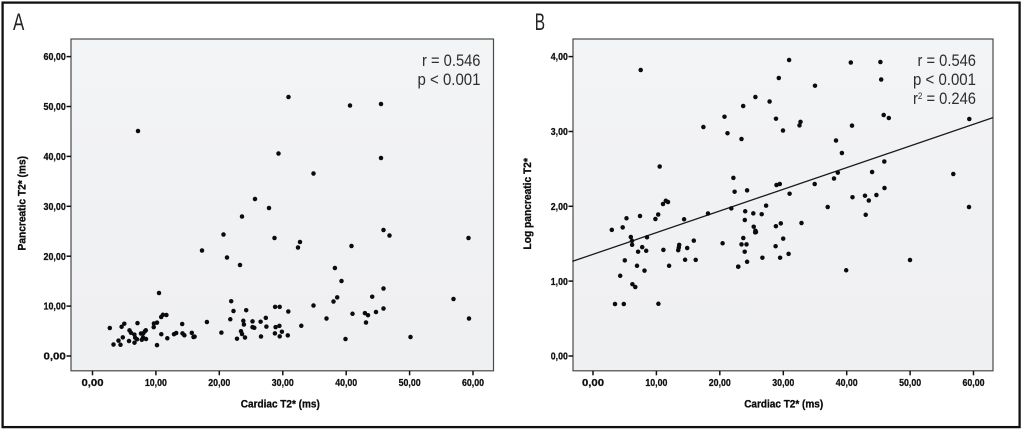 The height and width of the screenshot is (433, 1024). Describe the element at coordinates (540, 22) in the screenshot. I see `svg-text: B` at that location.